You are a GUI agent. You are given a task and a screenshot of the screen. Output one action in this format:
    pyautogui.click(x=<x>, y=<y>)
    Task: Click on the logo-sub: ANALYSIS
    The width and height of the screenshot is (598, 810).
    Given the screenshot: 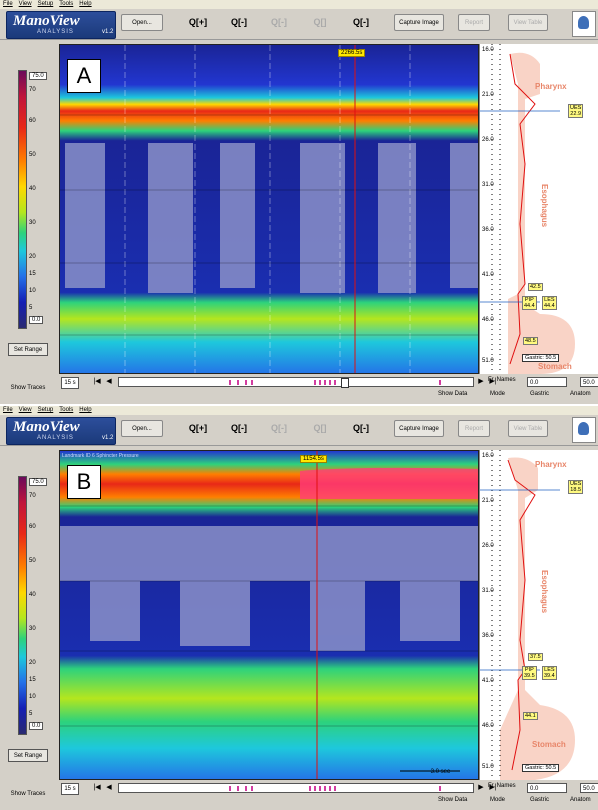 What is the action you would take?
    pyautogui.click(x=55, y=32)
    